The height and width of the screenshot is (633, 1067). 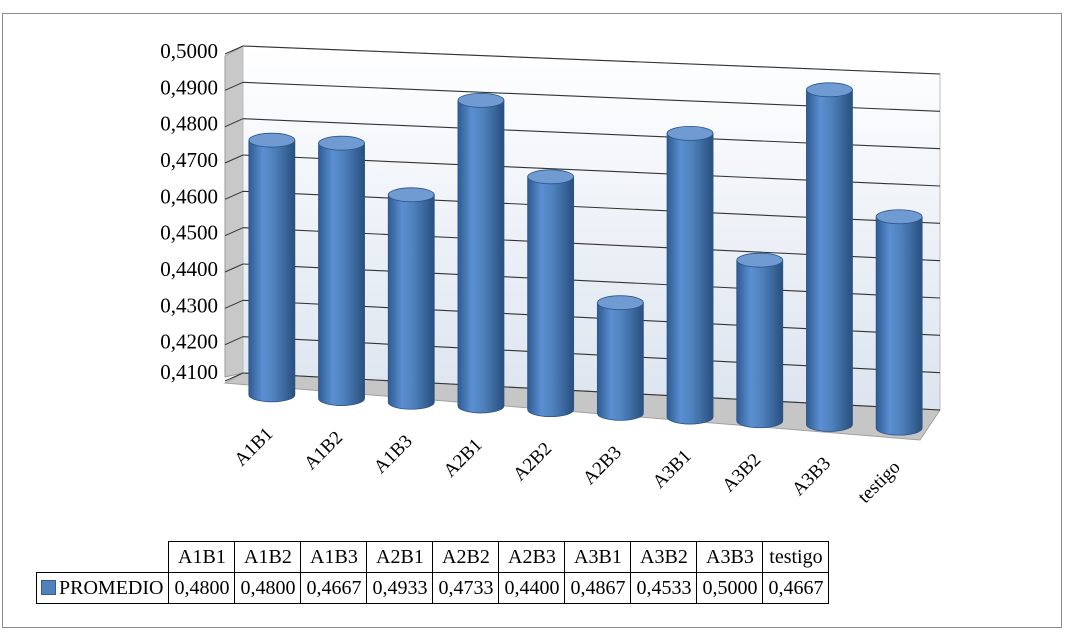 What do you see at coordinates (664, 588) in the screenshot?
I see `table-cell: 0,4533` at bounding box center [664, 588].